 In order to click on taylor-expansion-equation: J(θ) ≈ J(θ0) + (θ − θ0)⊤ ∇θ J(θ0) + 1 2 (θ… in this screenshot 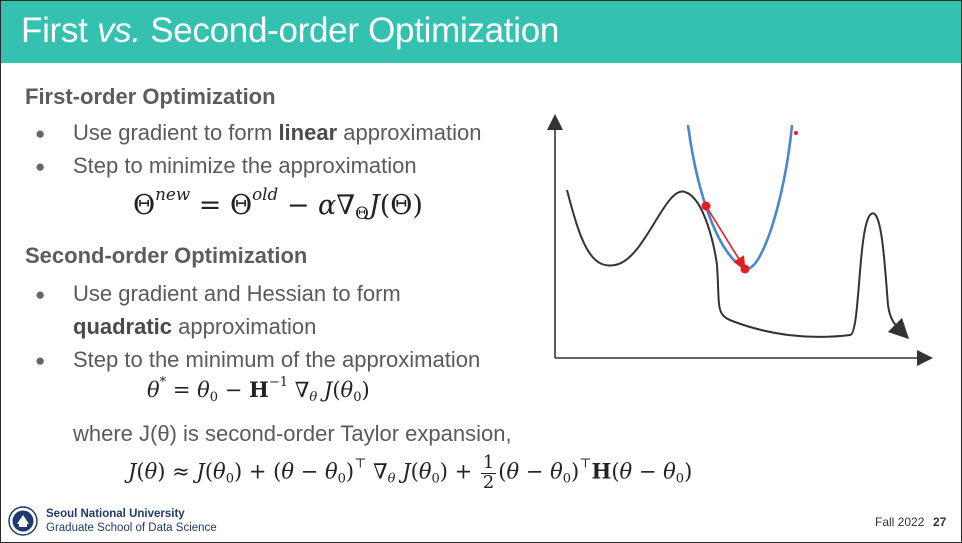, I will do `click(410, 472)`.